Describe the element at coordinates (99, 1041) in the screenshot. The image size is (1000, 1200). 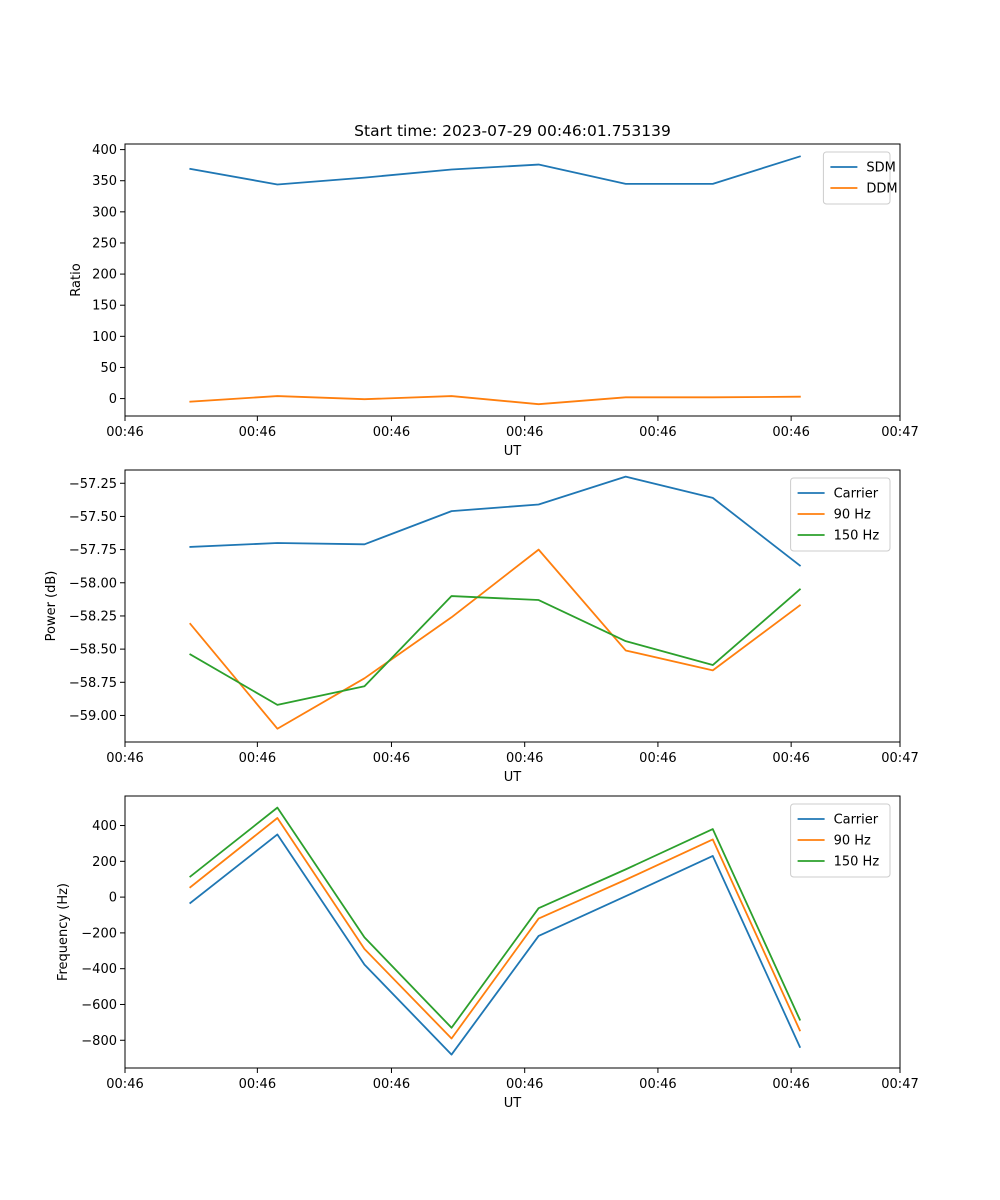
I see `y-tick-label: −800` at that location.